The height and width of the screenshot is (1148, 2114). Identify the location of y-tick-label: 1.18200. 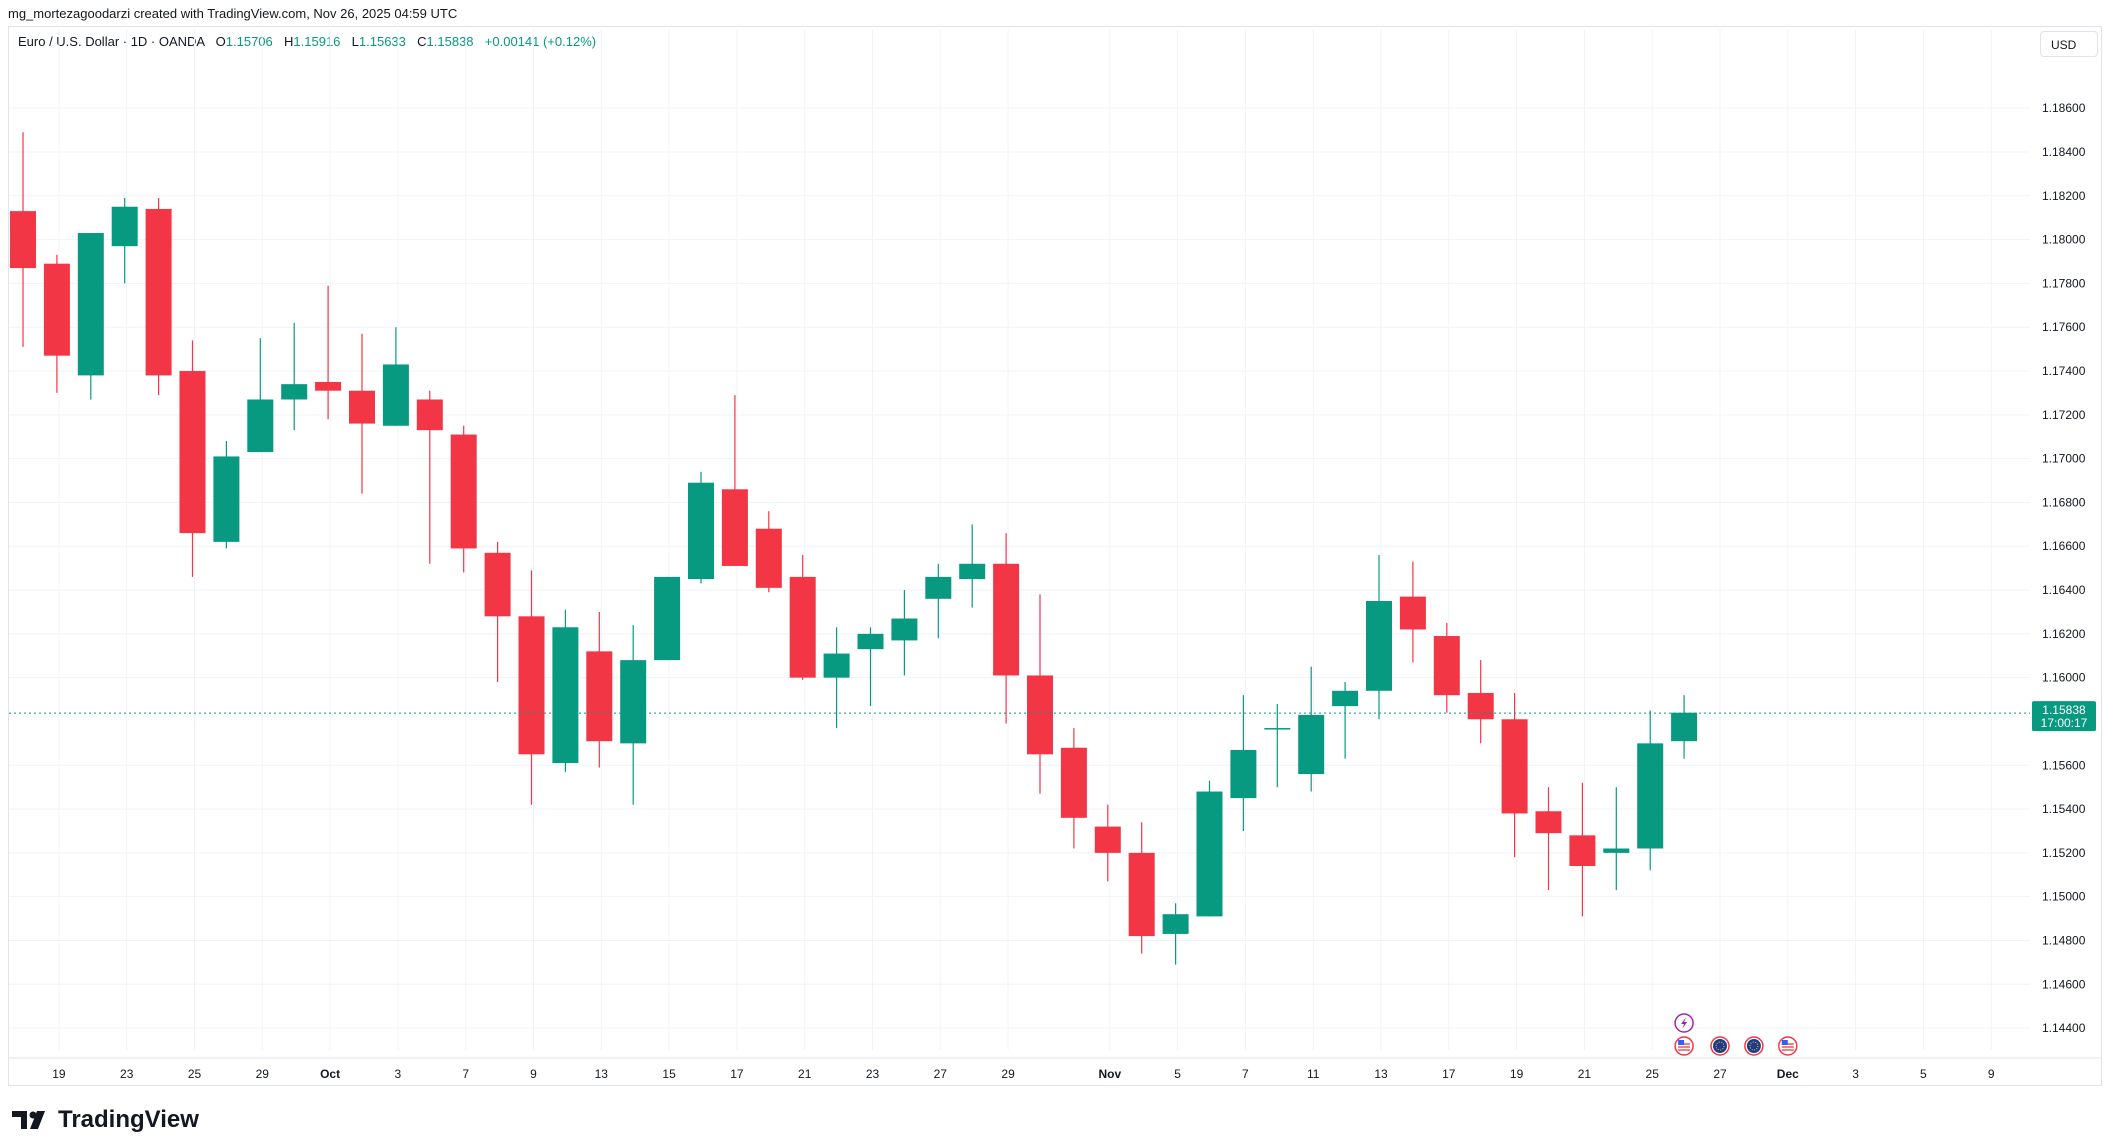
(2064, 196).